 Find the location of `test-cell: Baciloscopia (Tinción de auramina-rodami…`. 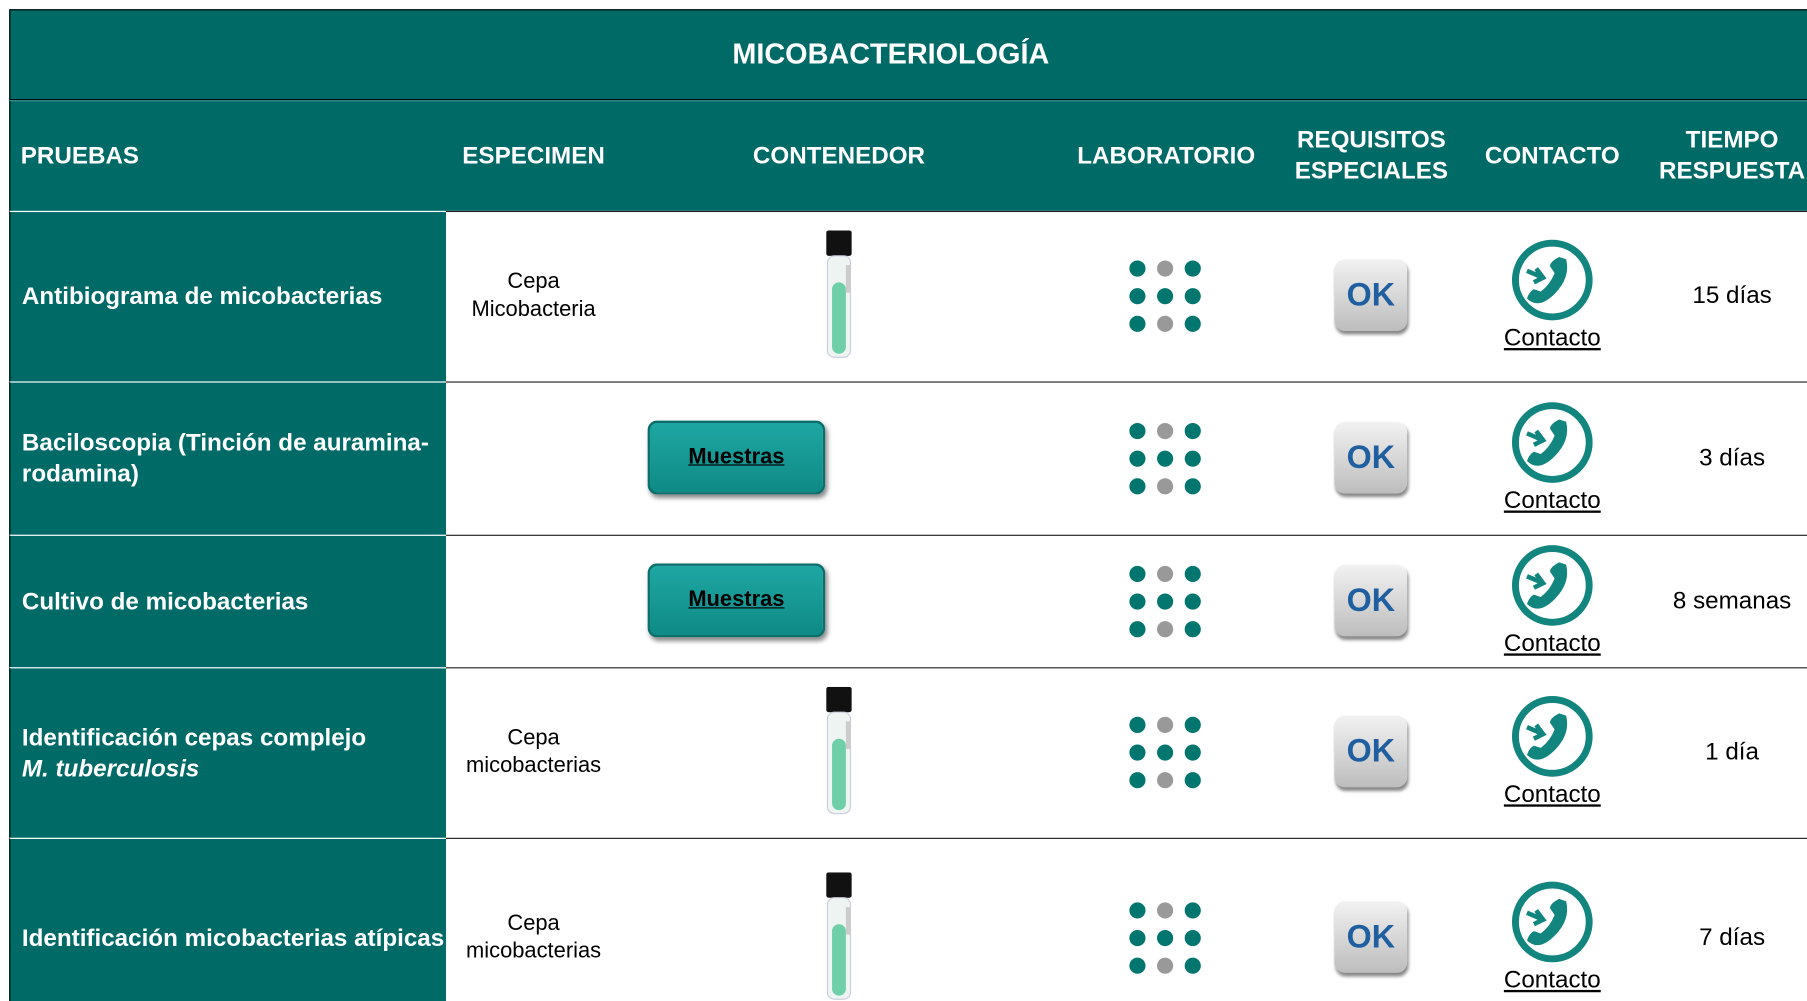

test-cell: Baciloscopia (Tinción de auramina-rodami… is located at coordinates (227, 458).